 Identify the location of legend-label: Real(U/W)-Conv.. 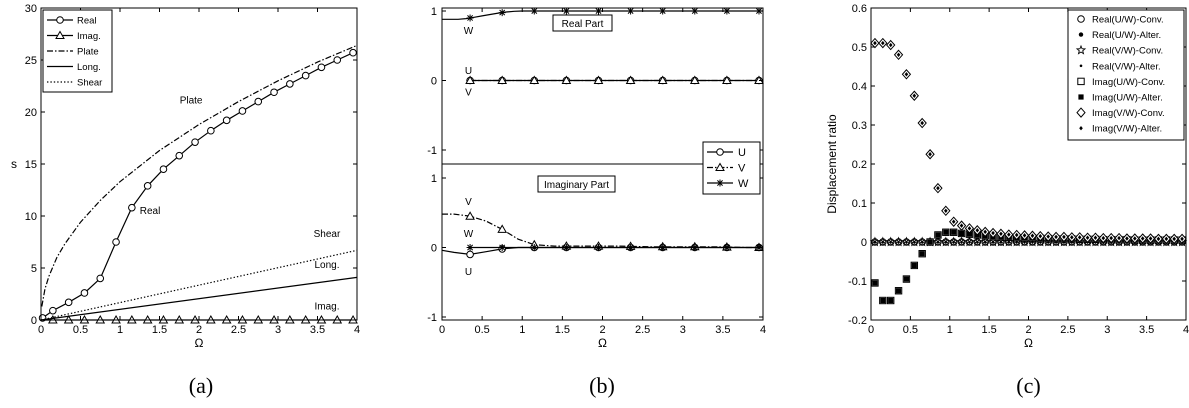
(1128, 20).